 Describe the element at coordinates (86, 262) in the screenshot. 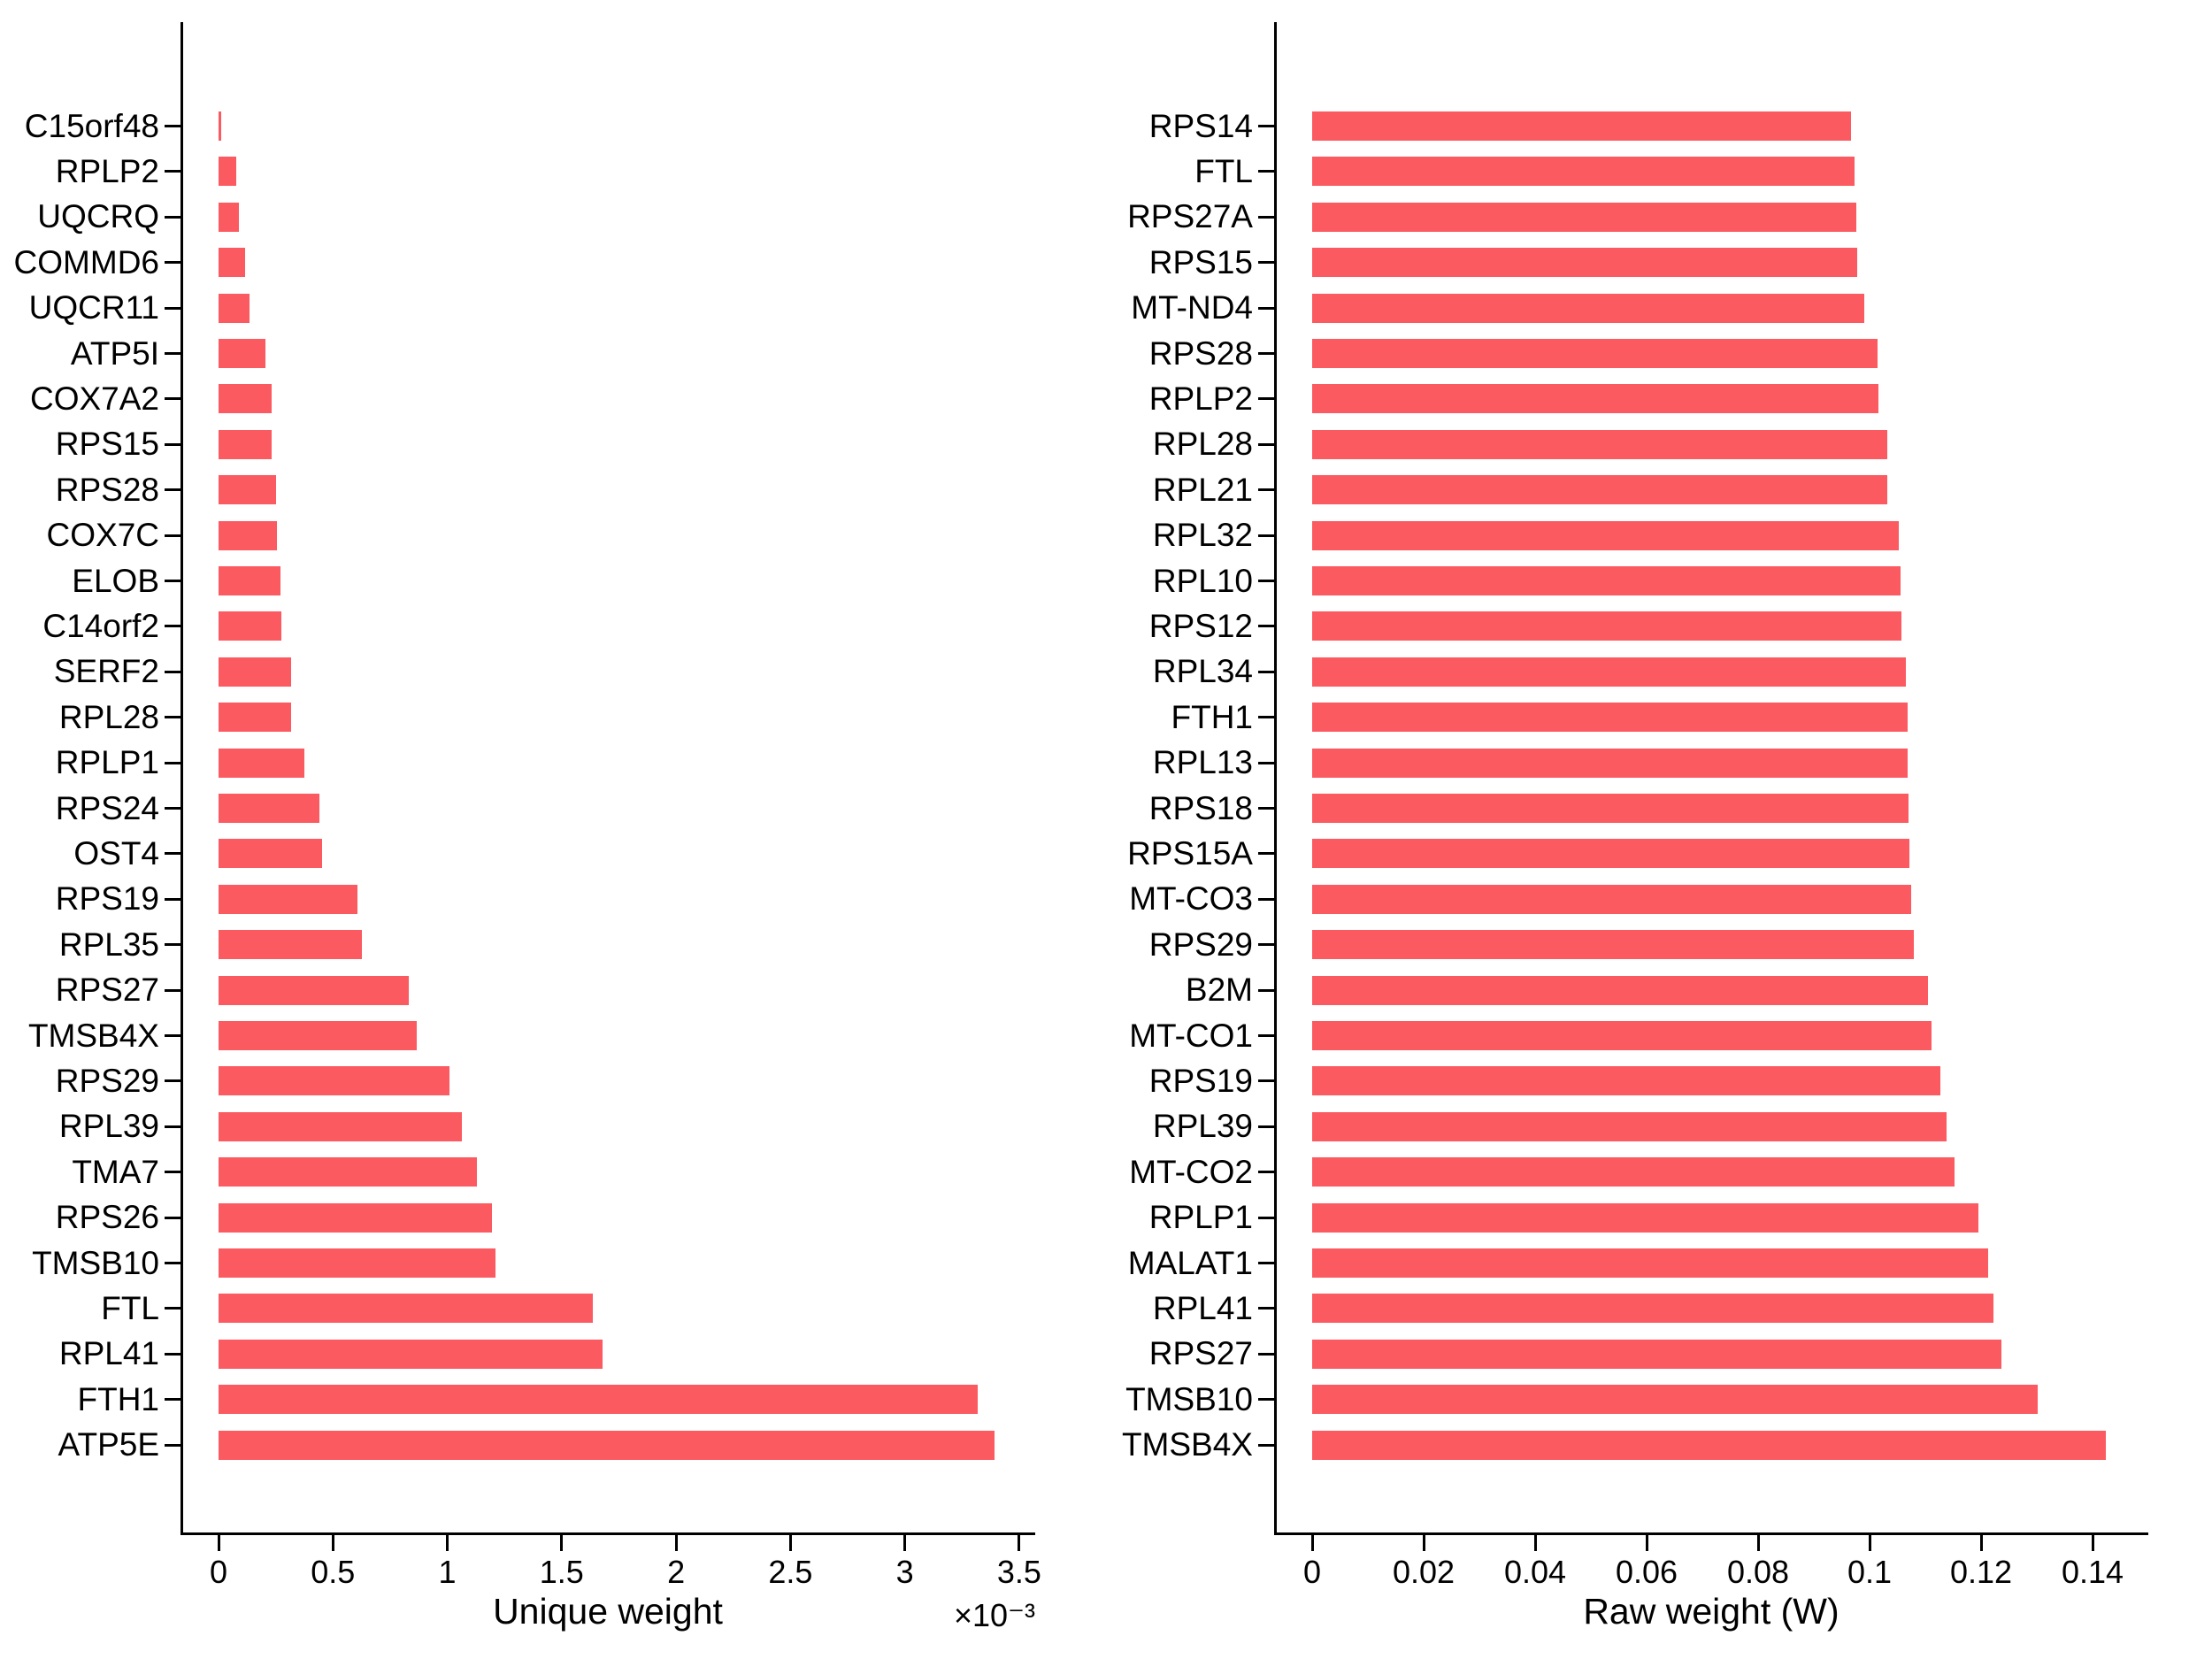

I see `y-tick-label-commd6: COMMD6` at that location.